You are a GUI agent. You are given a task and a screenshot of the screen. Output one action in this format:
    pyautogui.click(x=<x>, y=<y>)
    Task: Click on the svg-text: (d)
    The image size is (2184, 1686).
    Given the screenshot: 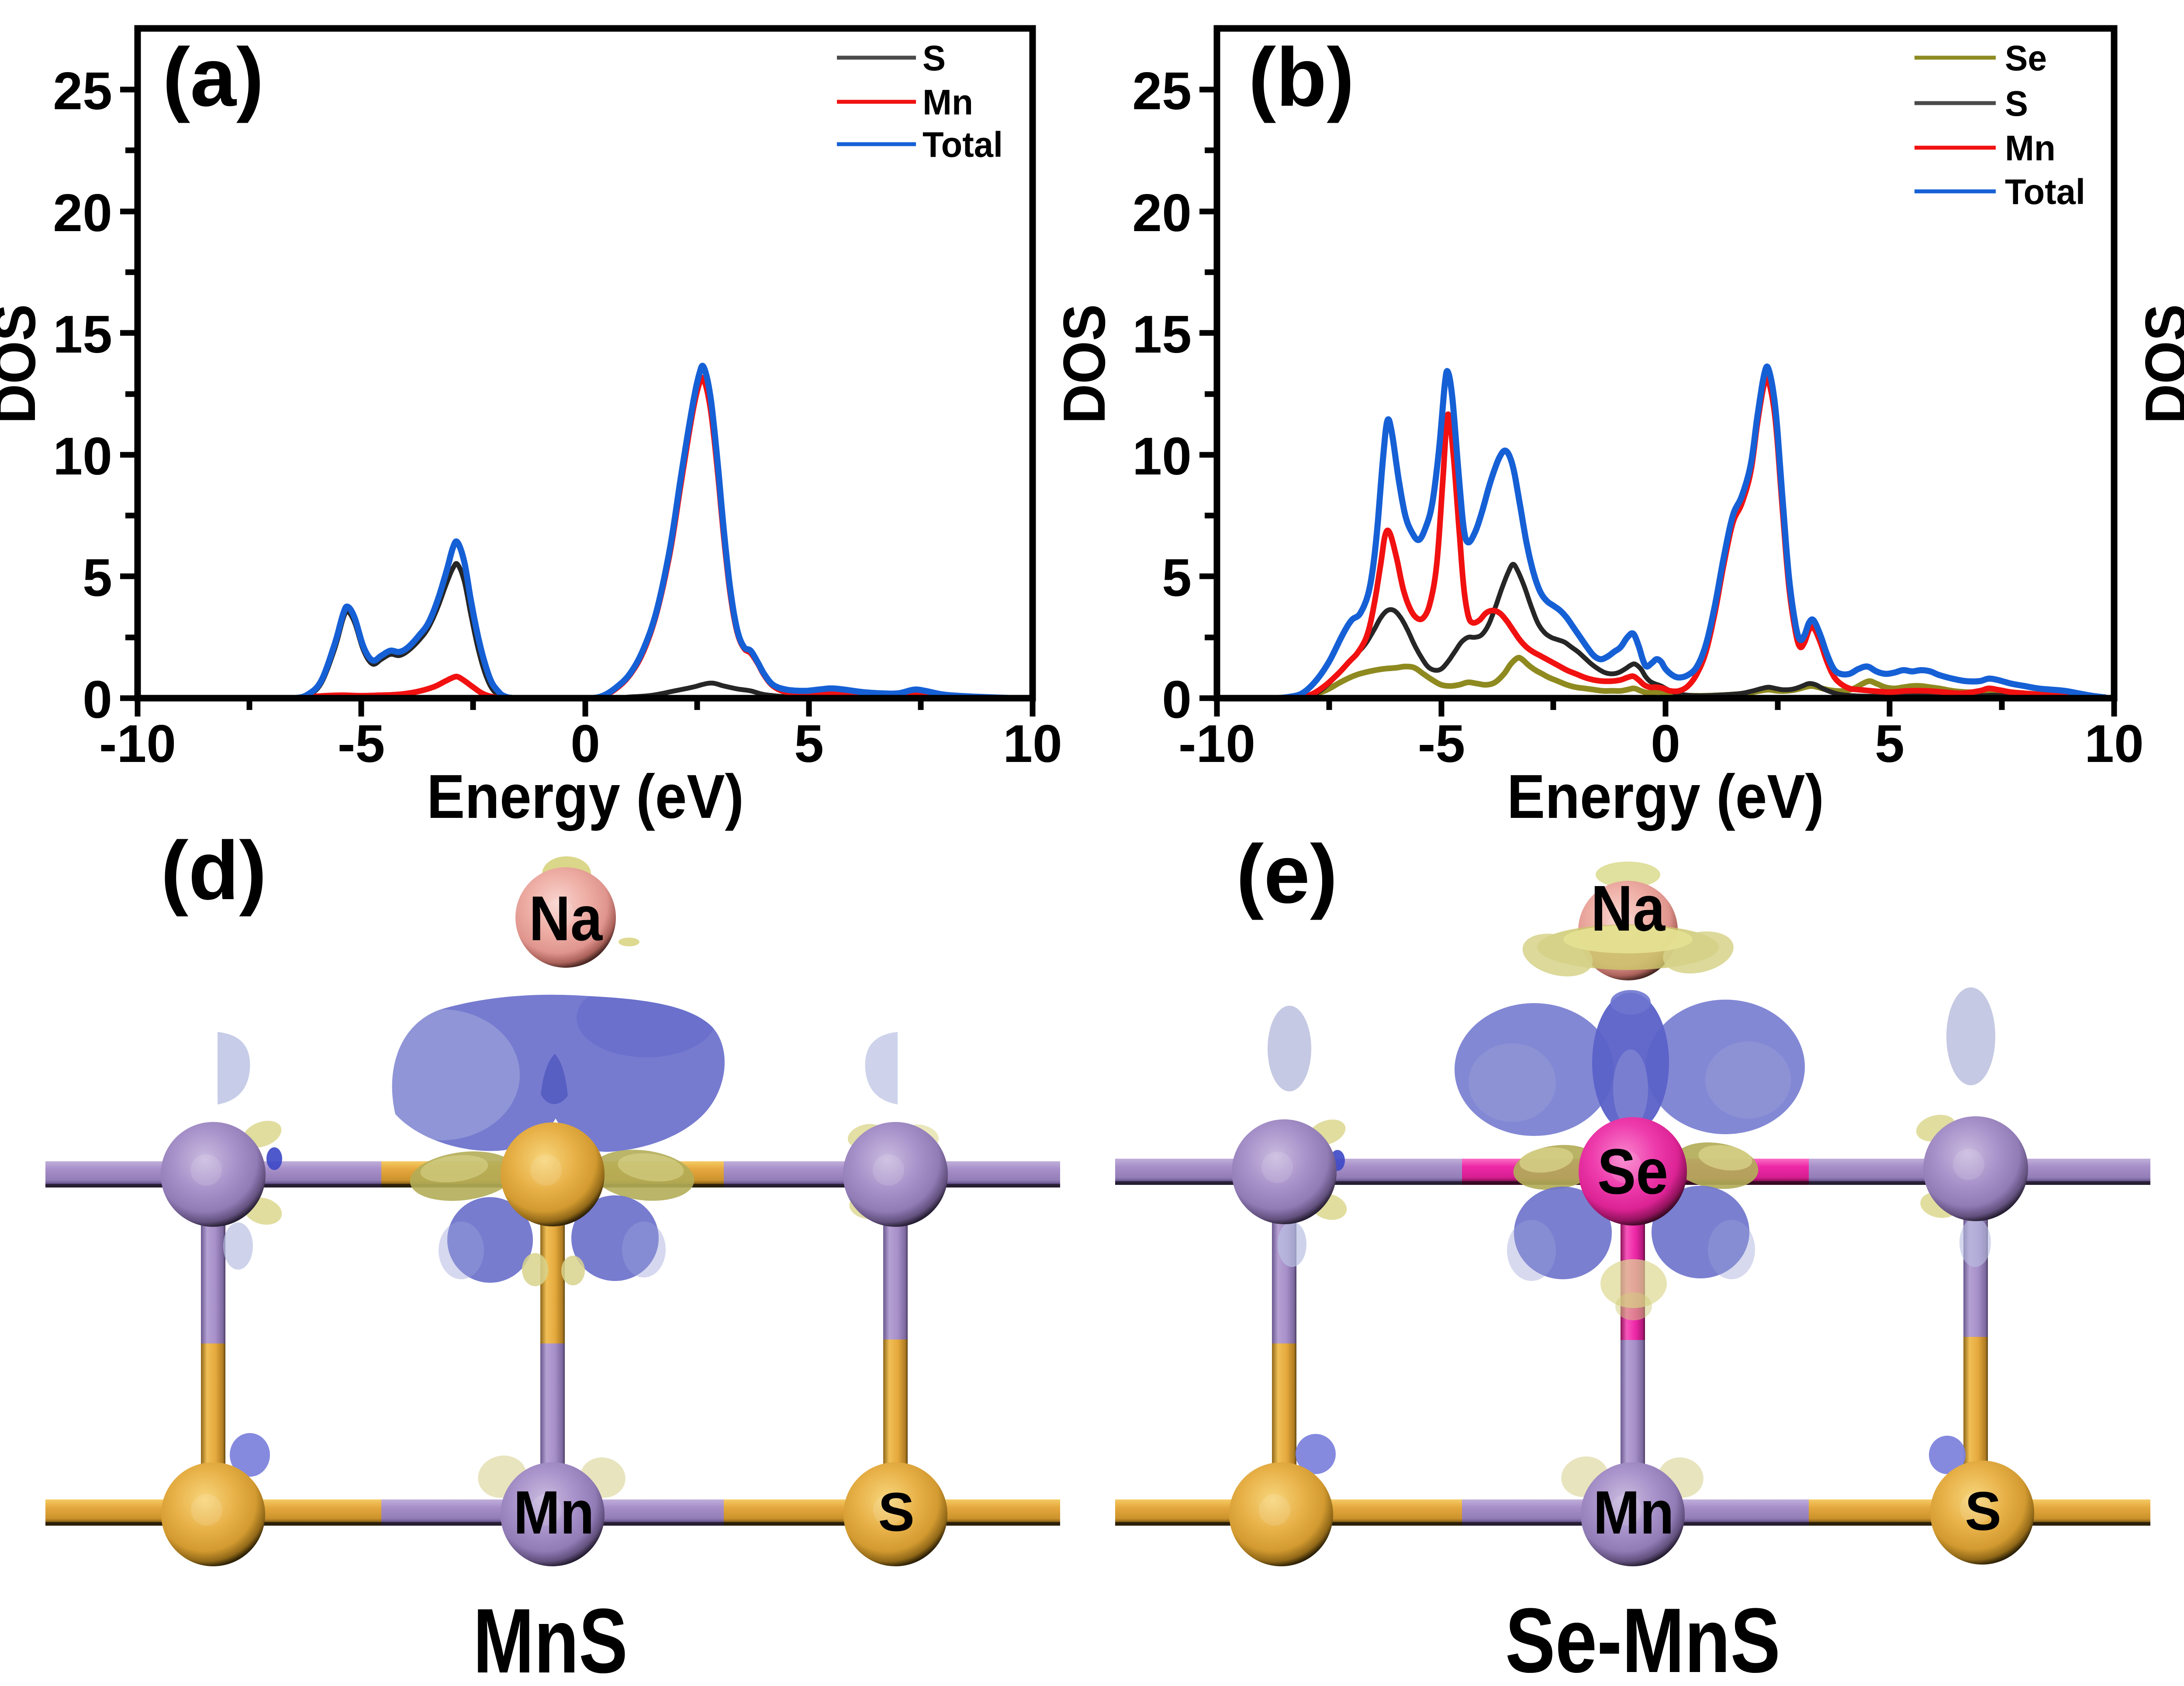 What is the action you would take?
    pyautogui.click(x=214, y=870)
    